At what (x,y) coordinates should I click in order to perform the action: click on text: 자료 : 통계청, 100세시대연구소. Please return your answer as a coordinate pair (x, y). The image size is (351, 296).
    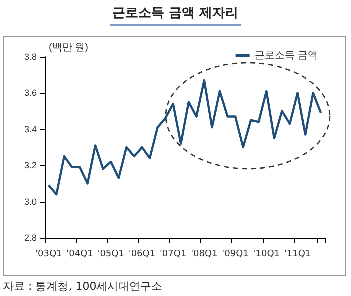
    Looking at the image, I should click on (83, 286).